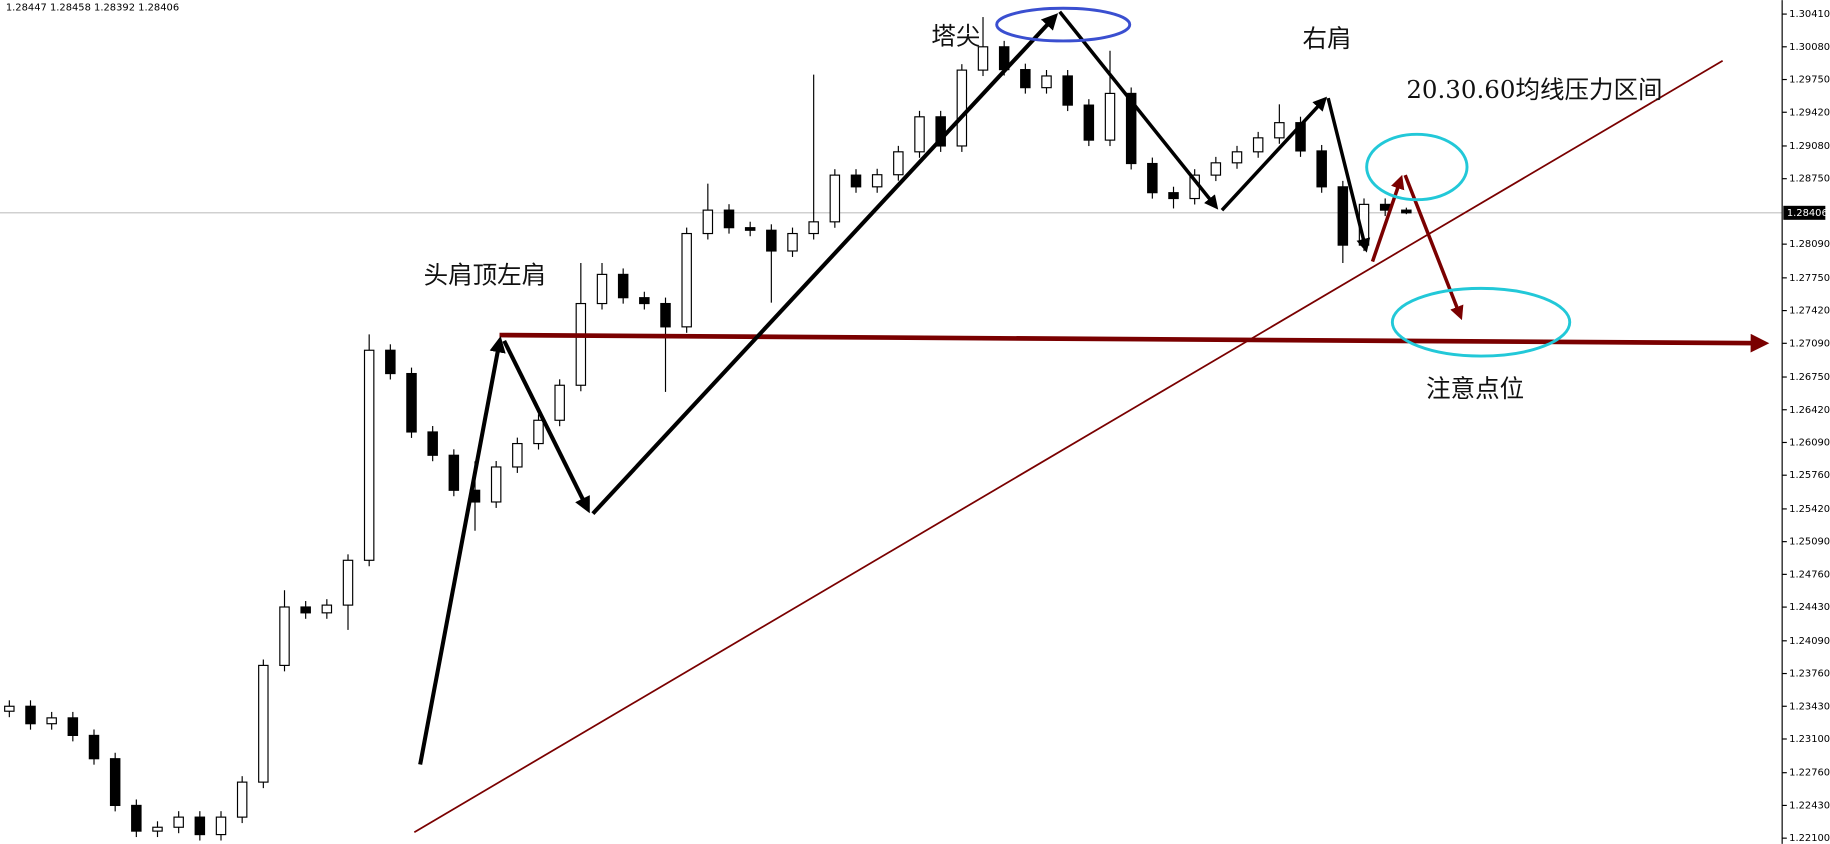 The height and width of the screenshot is (844, 1830). What do you see at coordinates (1807, 213) in the screenshot?
I see `current-price-label: 1.28406` at bounding box center [1807, 213].